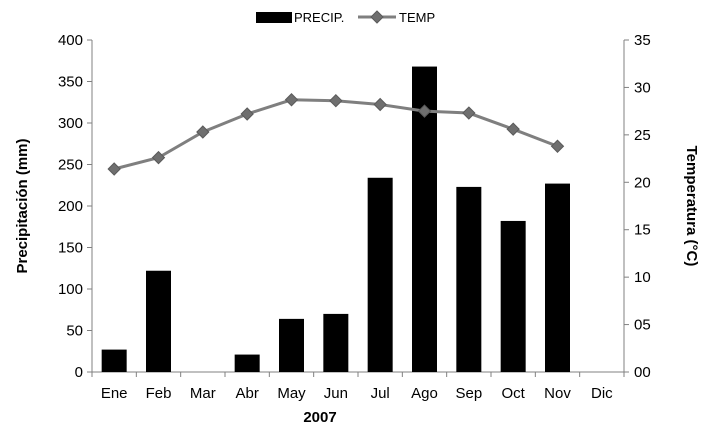  Describe the element at coordinates (70, 40) in the screenshot. I see `left-tick-label: 400` at that location.